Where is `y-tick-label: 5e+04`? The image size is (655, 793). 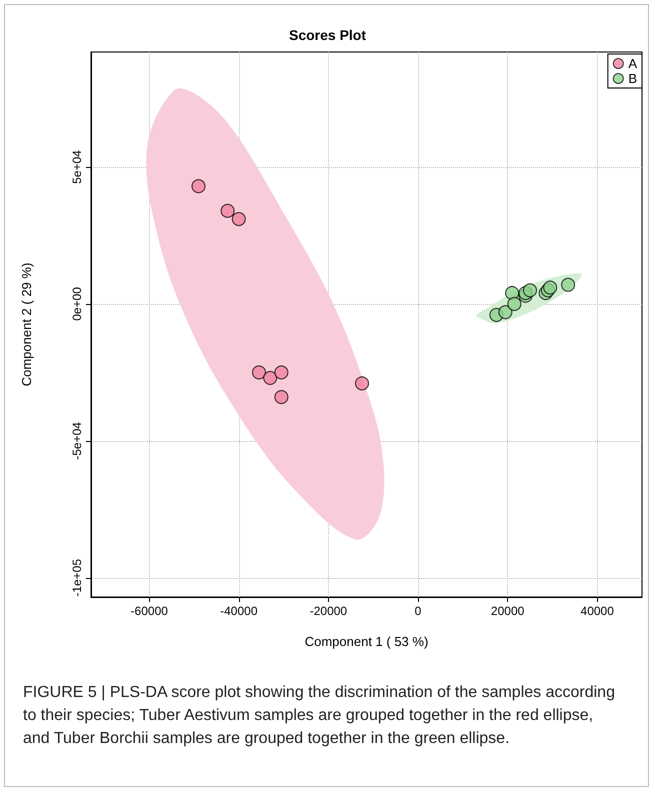 y-tick-label: 5e+04 is located at coordinates (77, 167).